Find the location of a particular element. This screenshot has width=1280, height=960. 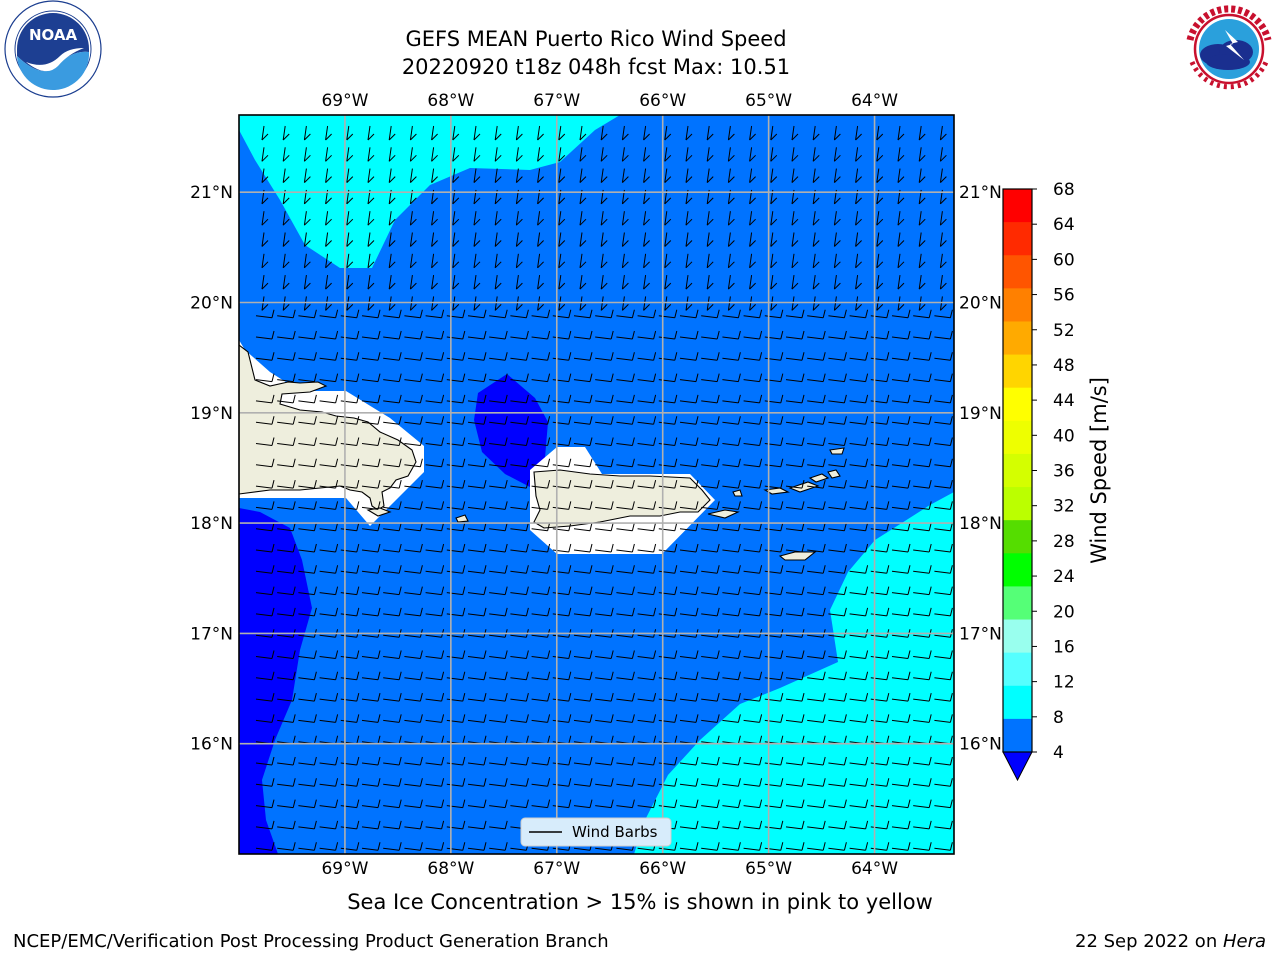

wind-band-below-4-west is located at coordinates (275, 681).